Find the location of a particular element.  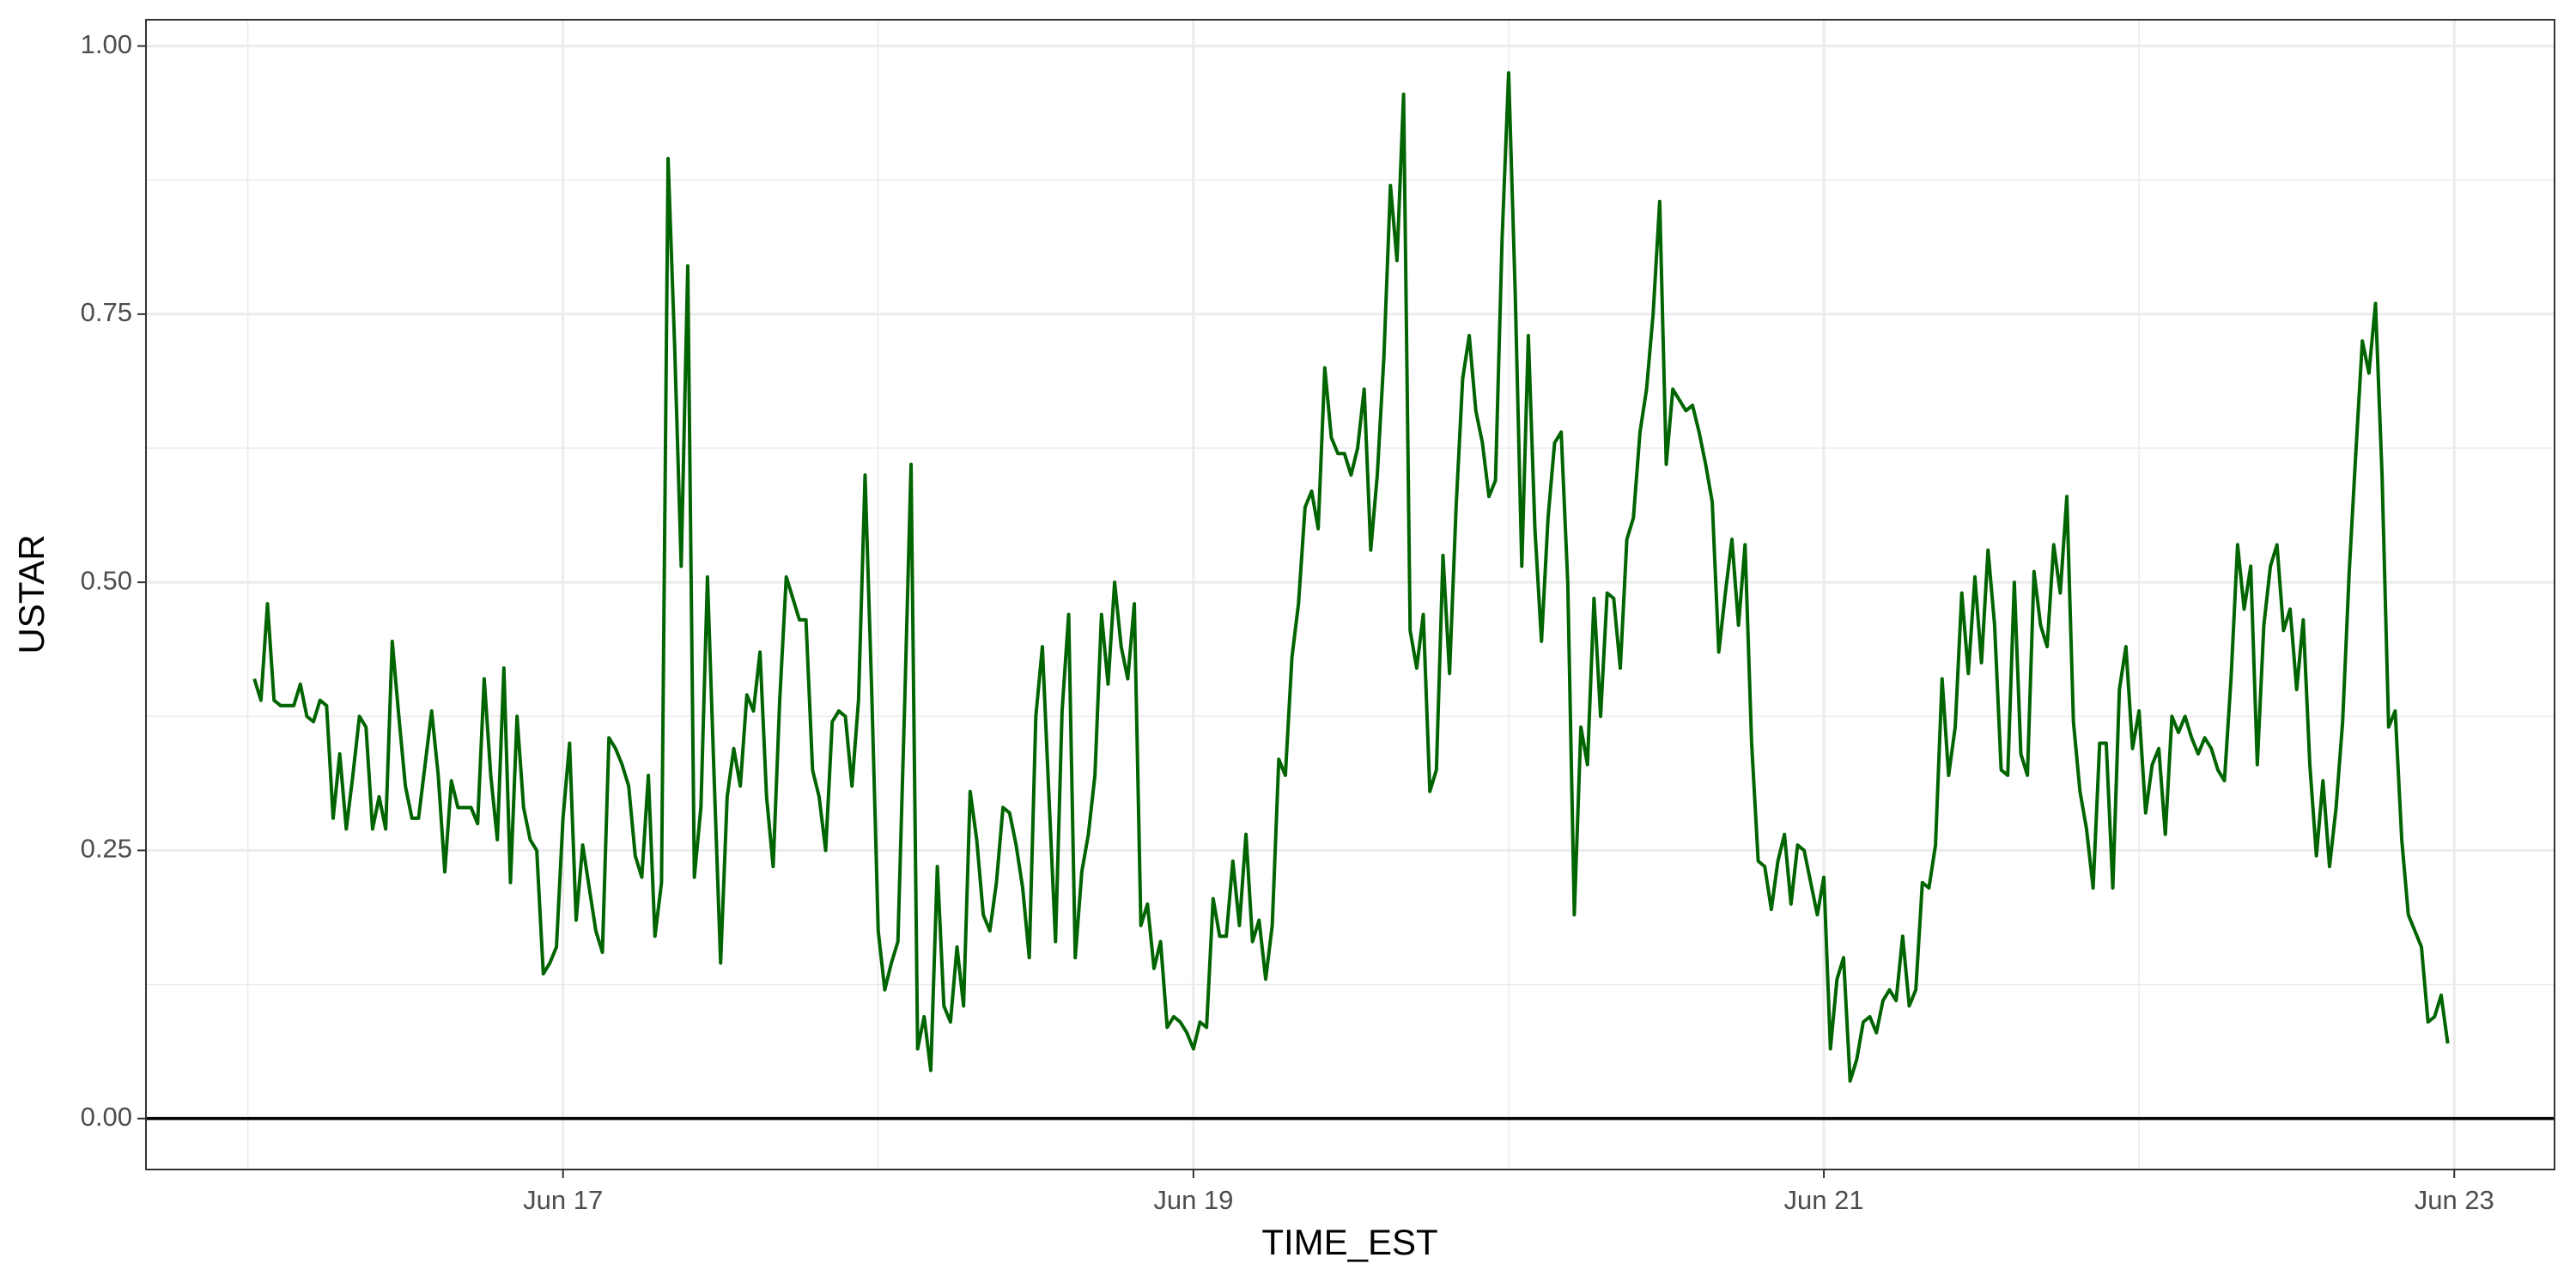

y-tick-label: 0.75 is located at coordinates (106, 312).